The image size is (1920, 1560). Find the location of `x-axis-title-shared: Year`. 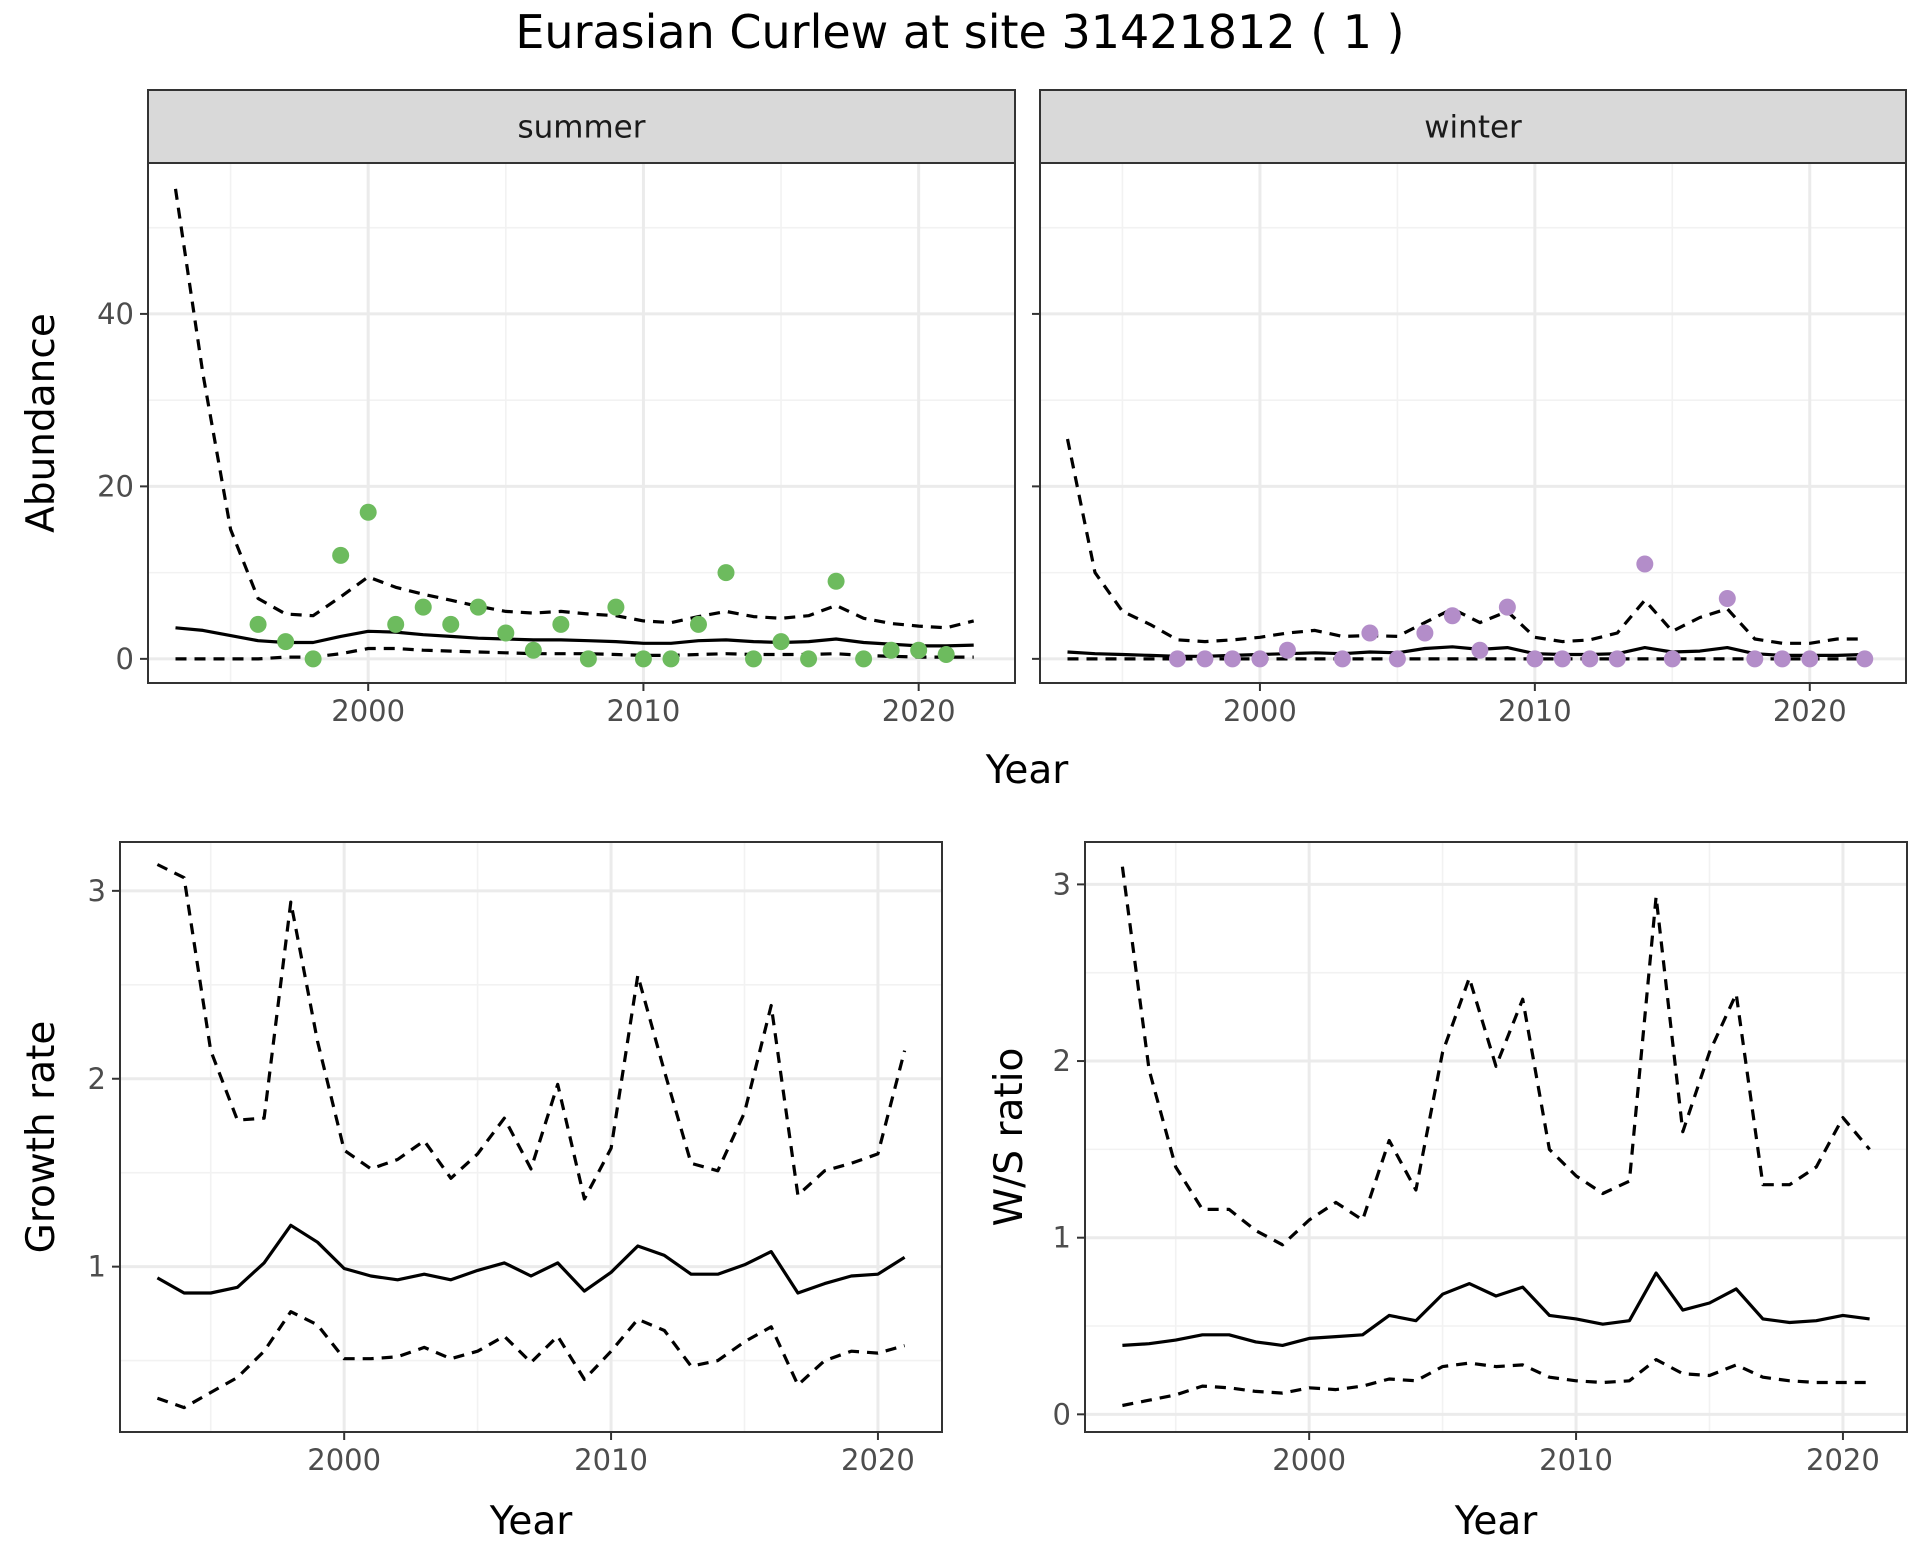

x-axis-title-shared: Year is located at coordinates (1027, 770).